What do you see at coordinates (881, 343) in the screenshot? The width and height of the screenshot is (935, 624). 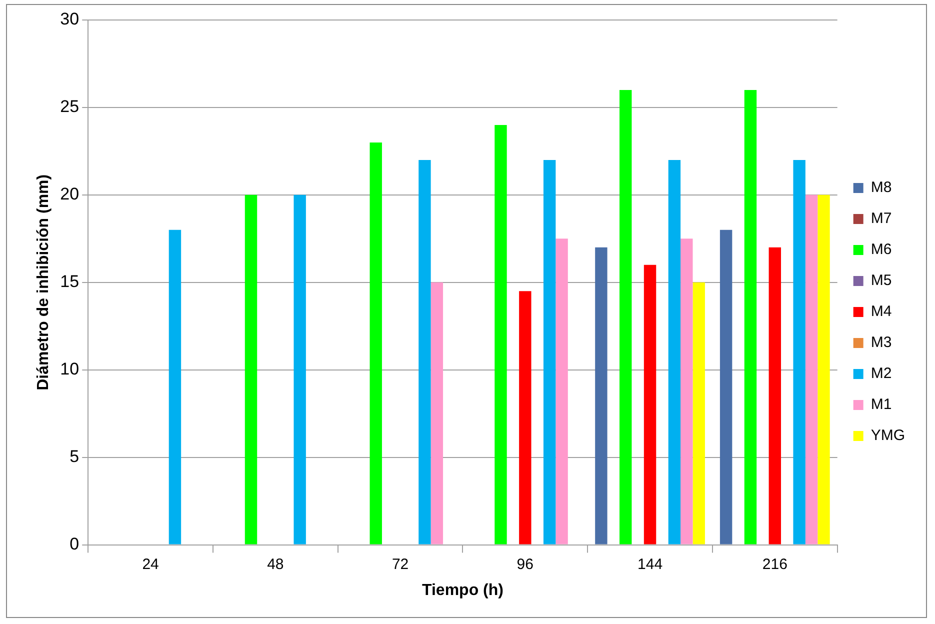 I see `legend-label: M3` at bounding box center [881, 343].